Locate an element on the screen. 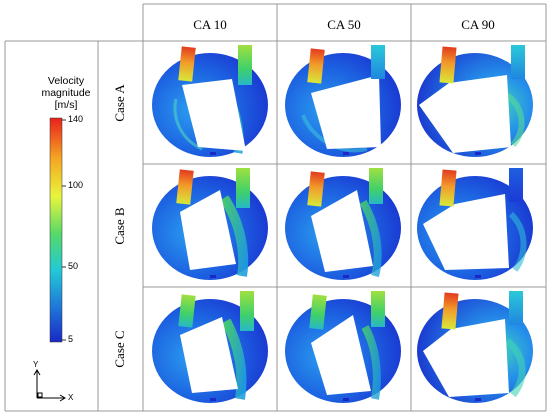 This screenshot has height=418, width=550. legend-title: Velocity magnitude [m/s] is located at coordinates (66, 93).